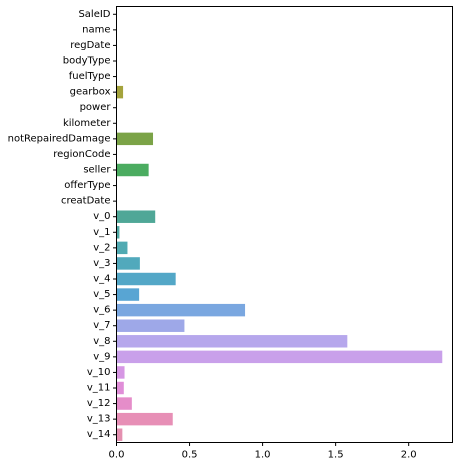  What do you see at coordinates (90, 45) in the screenshot?
I see `y-tick-label: regDate` at bounding box center [90, 45].